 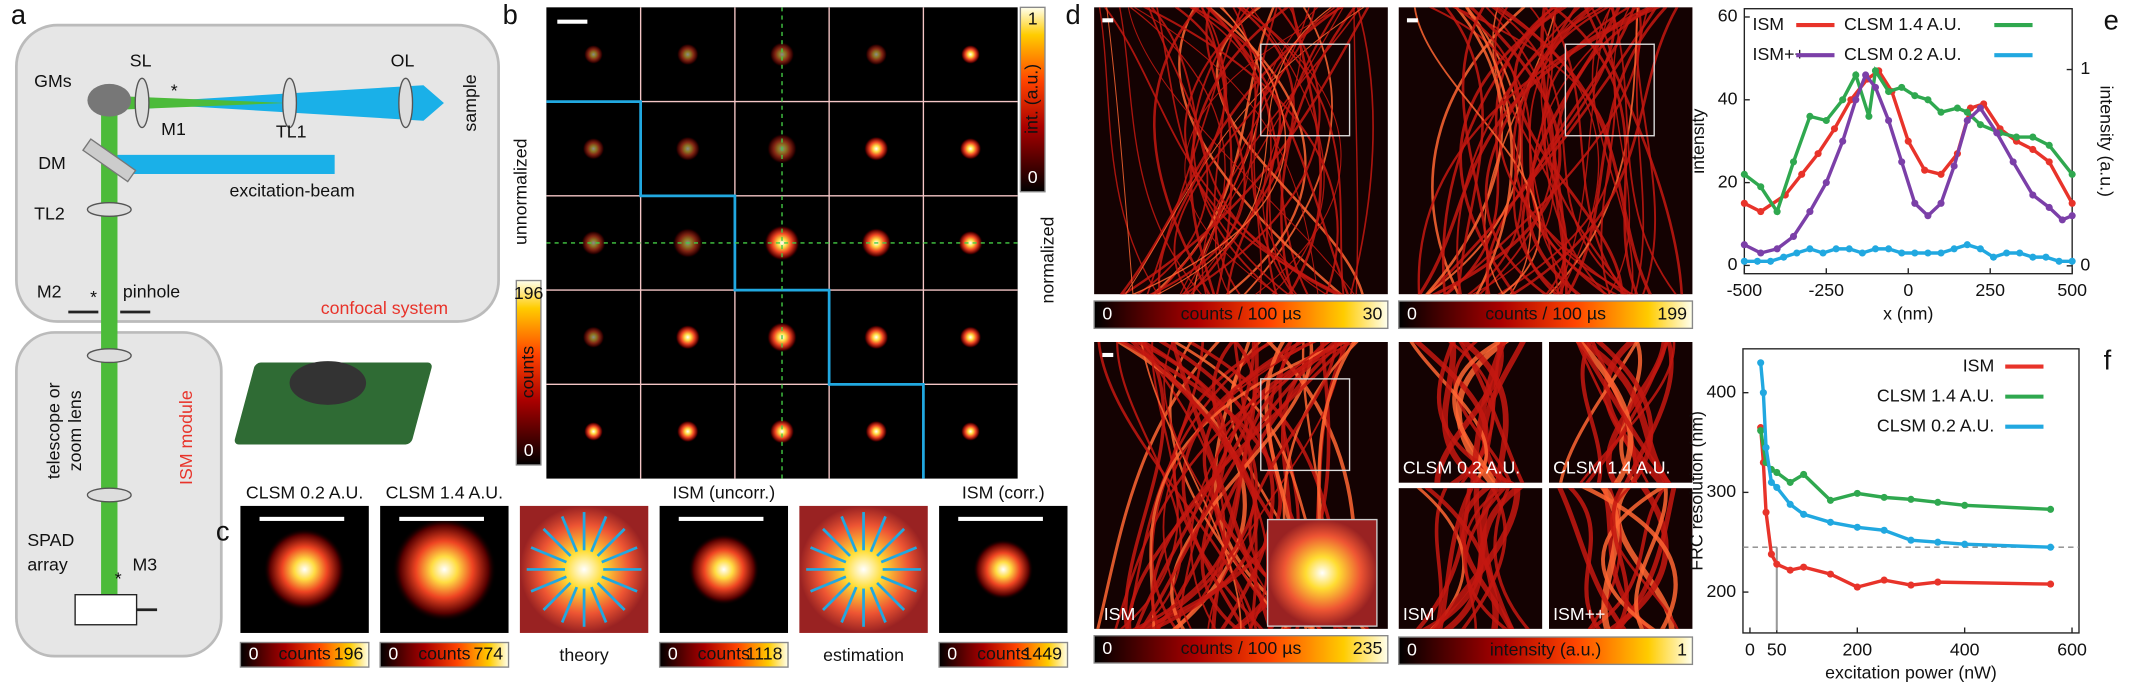 I want to click on lens, so click(x=109, y=209).